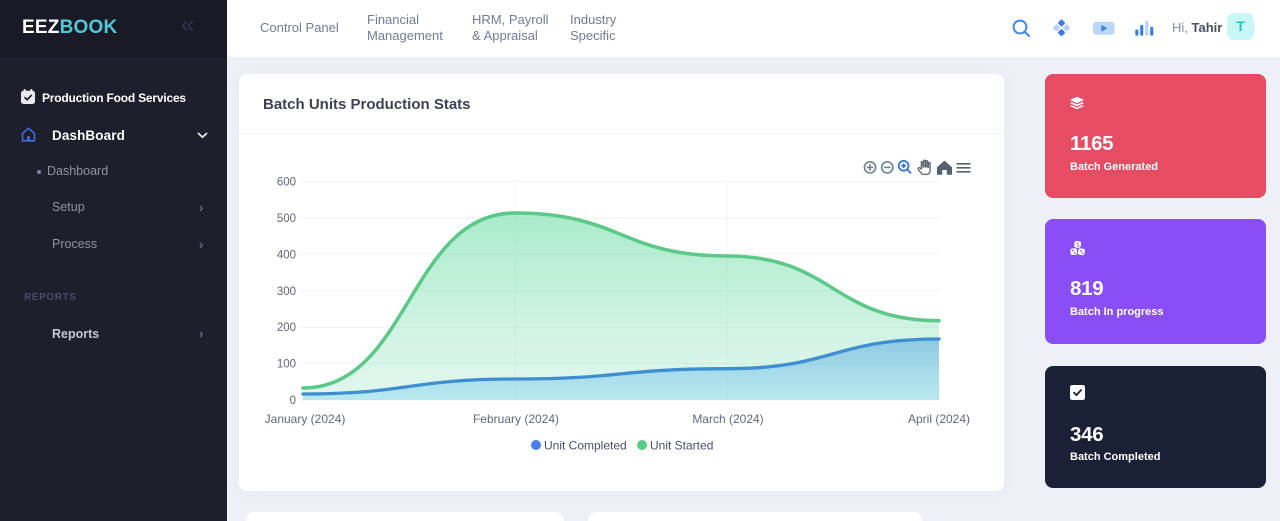  What do you see at coordinates (939, 419) in the screenshot?
I see `svg-text: April (2024)` at bounding box center [939, 419].